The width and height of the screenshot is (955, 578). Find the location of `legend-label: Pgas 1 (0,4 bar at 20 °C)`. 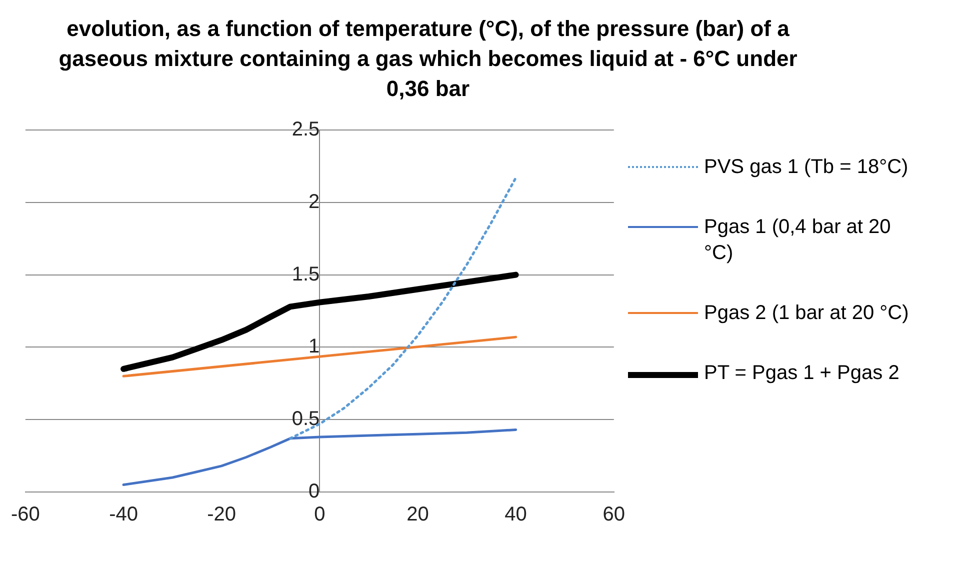

legend-label: Pgas 1 (0,4 bar at 20 °C) is located at coordinates (798, 240).